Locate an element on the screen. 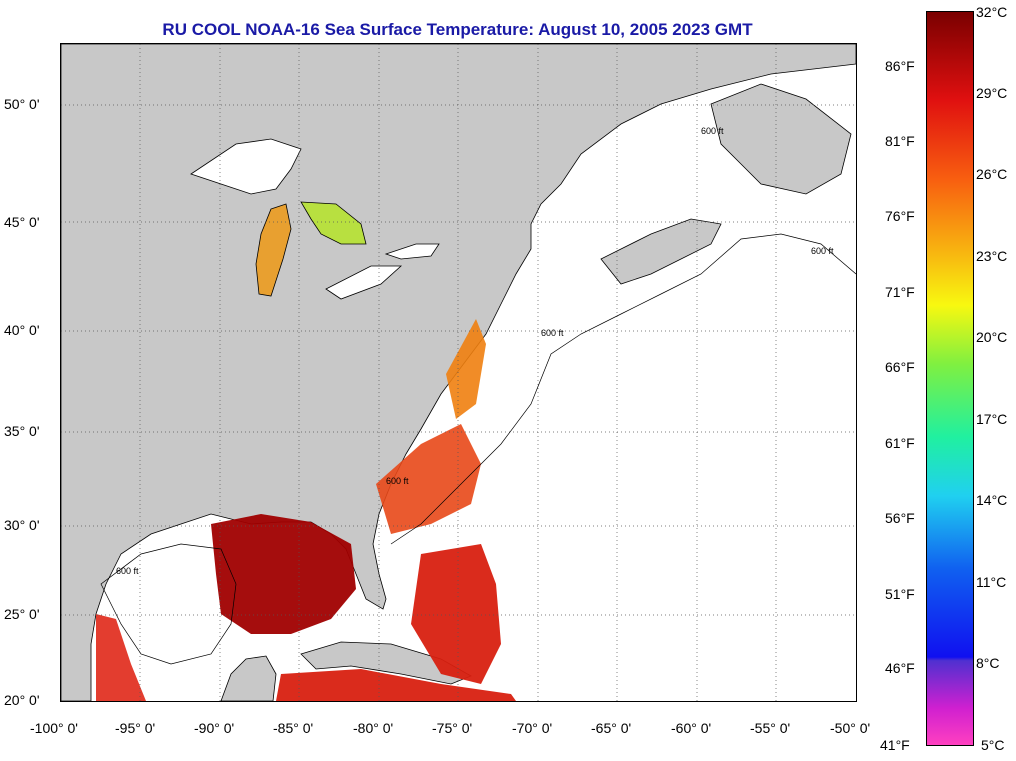 This screenshot has height=761, width=1016. lake-superior is located at coordinates (246, 166).